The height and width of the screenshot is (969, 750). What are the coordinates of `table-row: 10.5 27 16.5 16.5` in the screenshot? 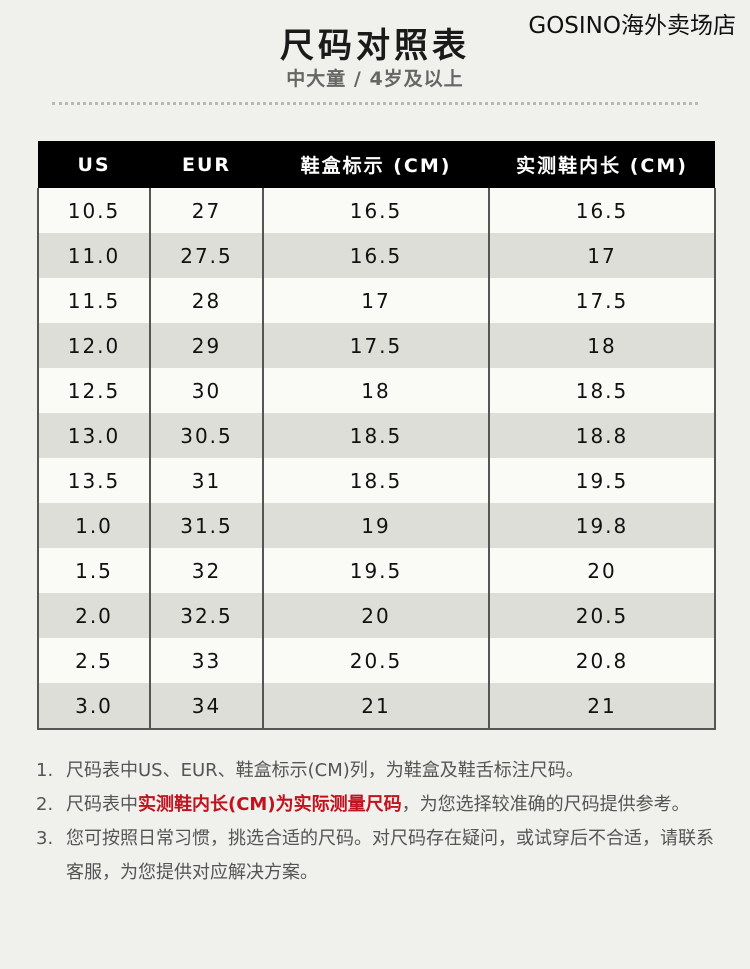 It's located at (376, 210).